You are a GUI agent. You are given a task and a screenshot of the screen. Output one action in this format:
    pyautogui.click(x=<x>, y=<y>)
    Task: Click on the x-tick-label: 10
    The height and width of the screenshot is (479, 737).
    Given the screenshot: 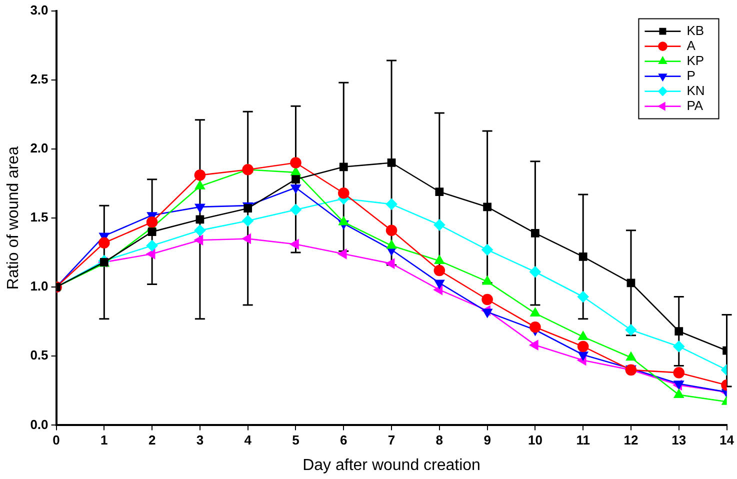 What is the action you would take?
    pyautogui.click(x=535, y=440)
    